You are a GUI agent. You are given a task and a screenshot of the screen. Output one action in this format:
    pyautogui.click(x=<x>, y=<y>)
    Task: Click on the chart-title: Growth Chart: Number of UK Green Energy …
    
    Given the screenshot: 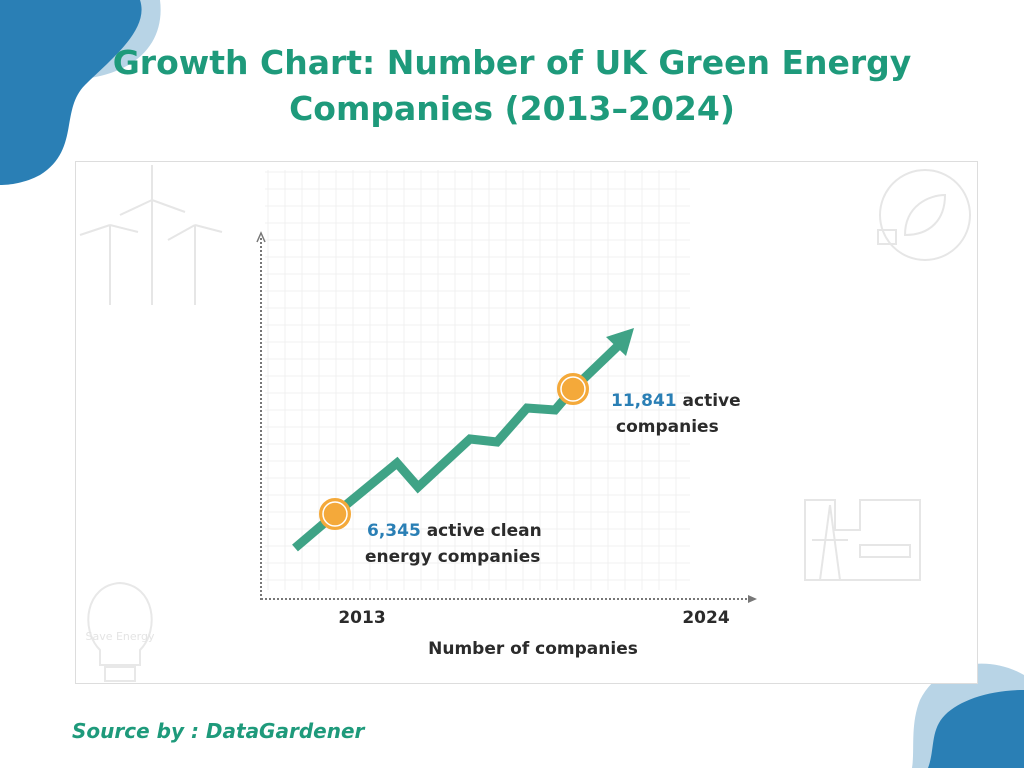 What is the action you would take?
    pyautogui.click(x=512, y=86)
    